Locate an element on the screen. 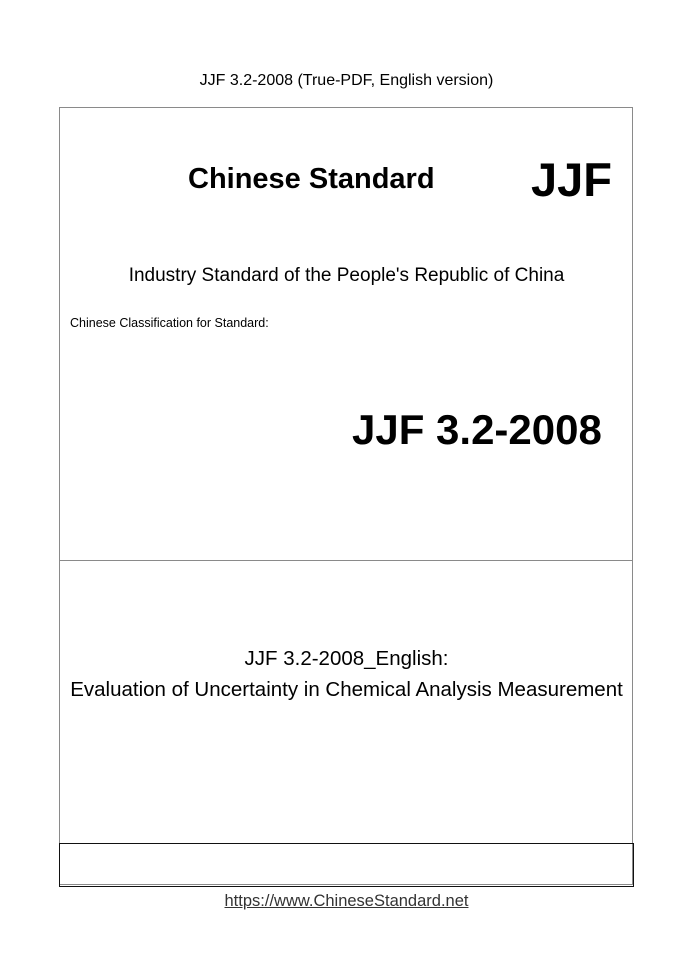 The height and width of the screenshot is (980, 693). standard-code: JJF 3.2-2008 is located at coordinates (477, 429).